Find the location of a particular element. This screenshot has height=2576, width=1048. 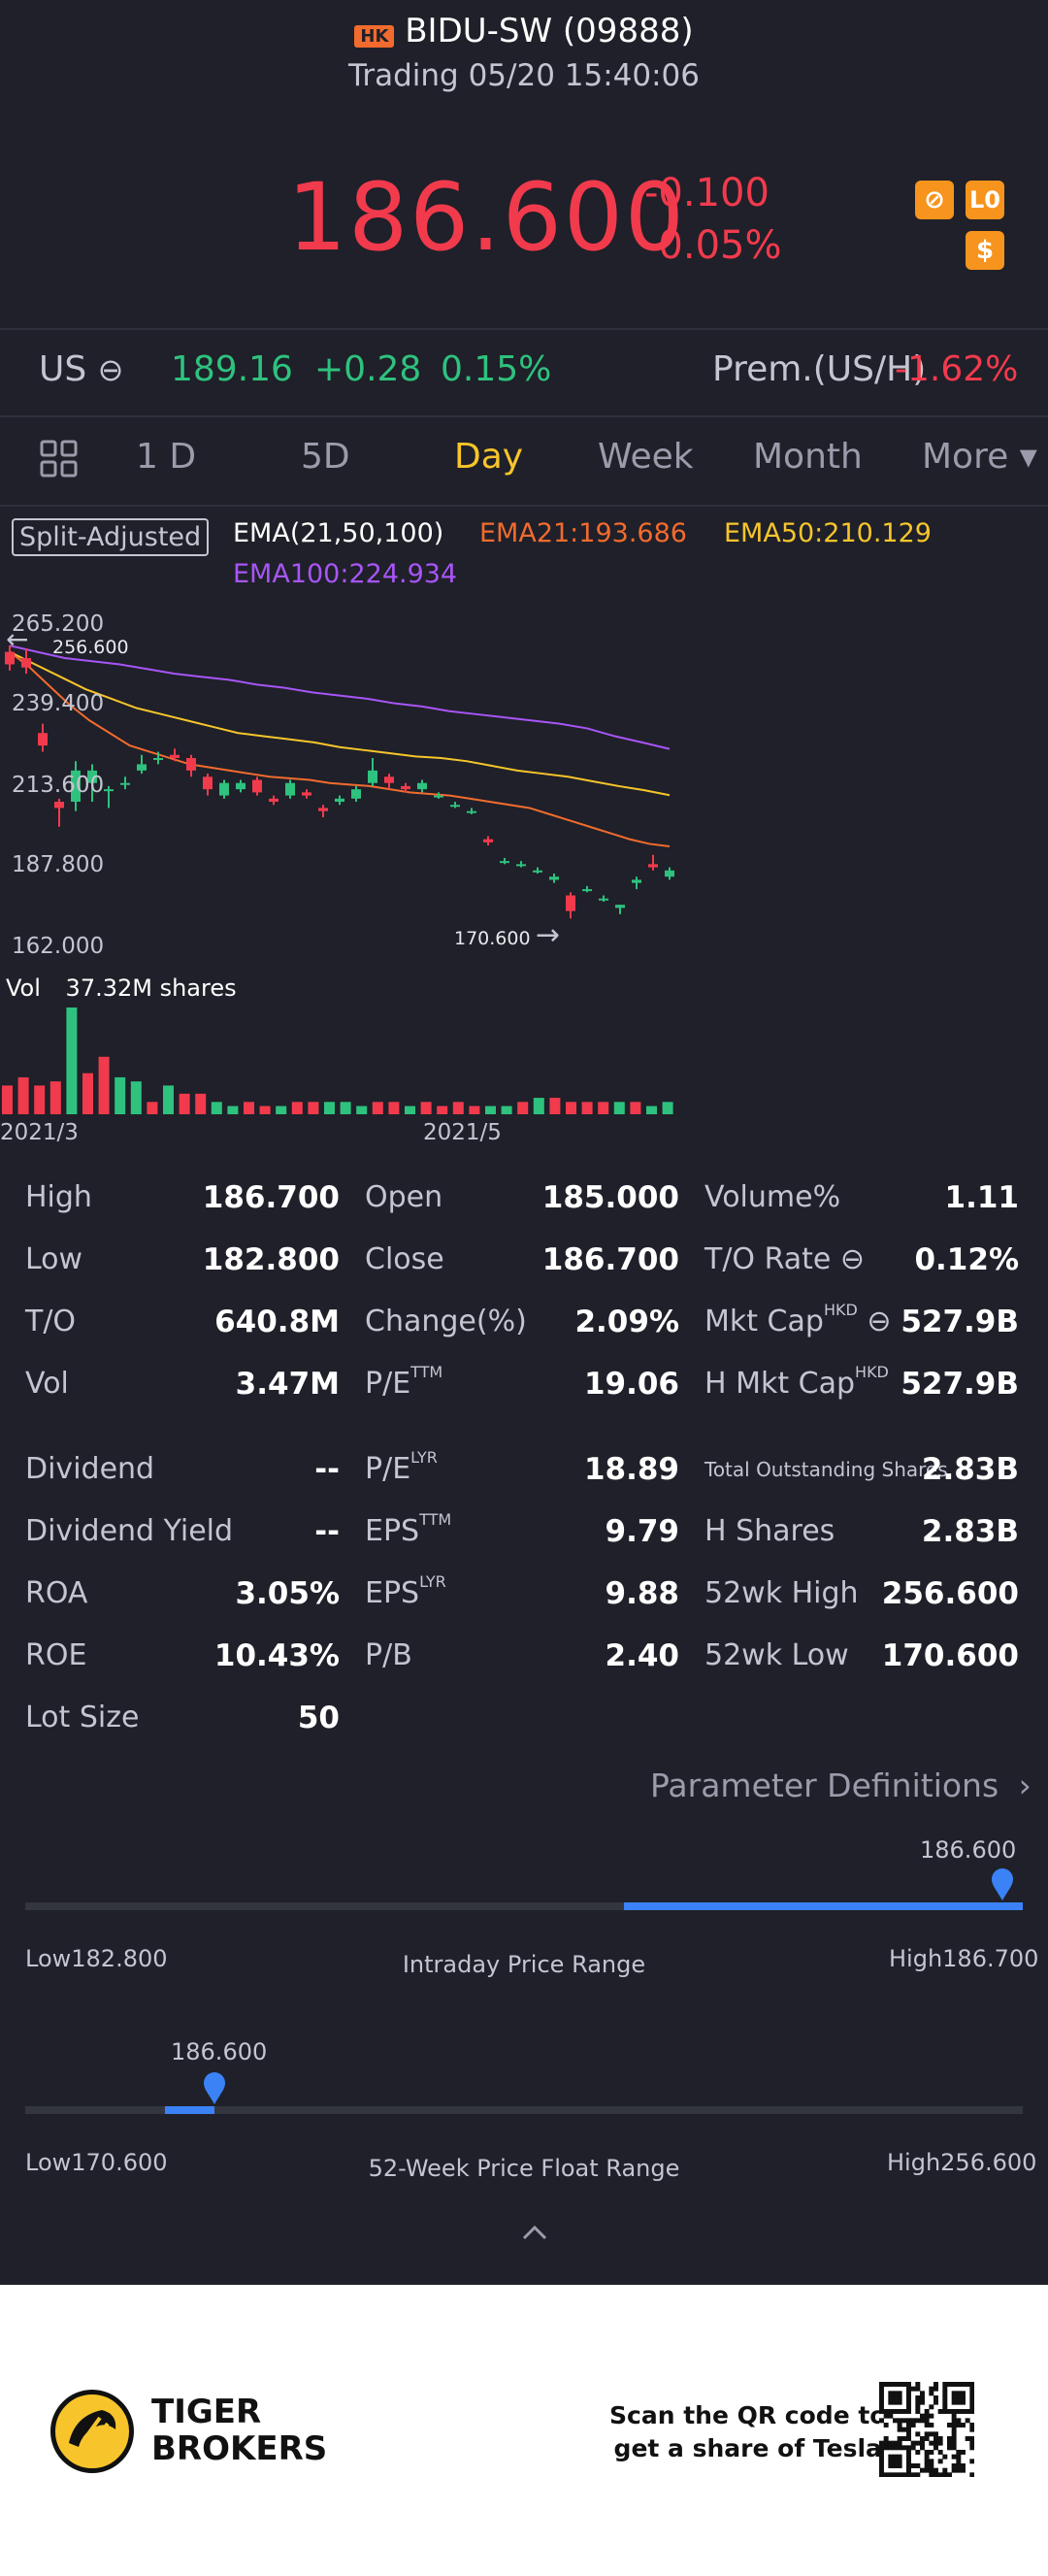

us-quote-label: US ⊖ is located at coordinates (81, 369).